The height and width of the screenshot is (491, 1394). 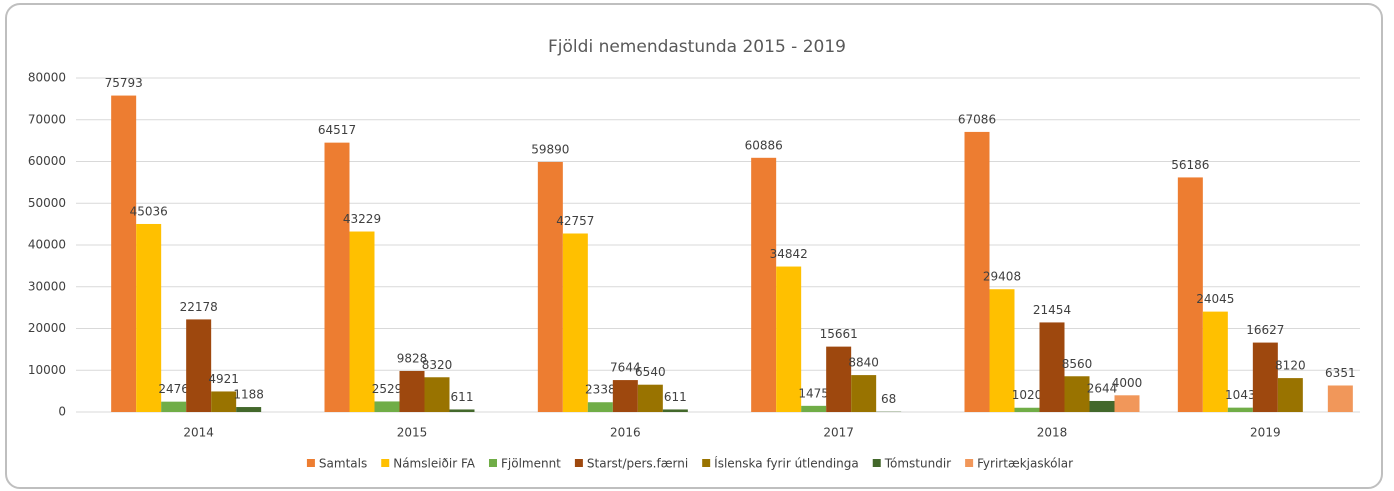 What do you see at coordinates (1240, 395) in the screenshot?
I see `data-label: 1043` at bounding box center [1240, 395].